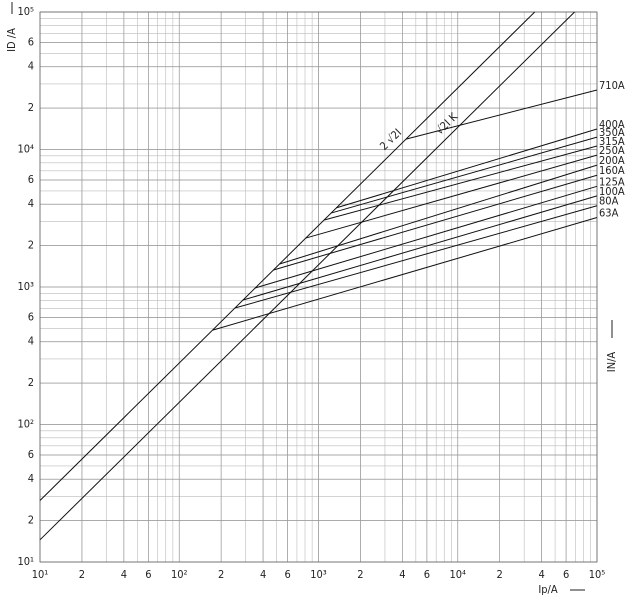 The image size is (637, 600). What do you see at coordinates (597, 574) in the screenshot?
I see `x-tick-label: 10⁵` at bounding box center [597, 574].